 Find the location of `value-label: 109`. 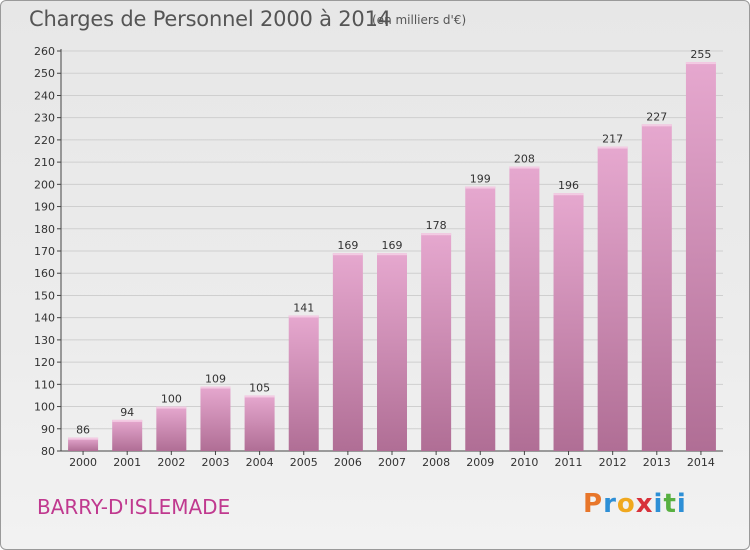

value-label: 109 is located at coordinates (215, 379).